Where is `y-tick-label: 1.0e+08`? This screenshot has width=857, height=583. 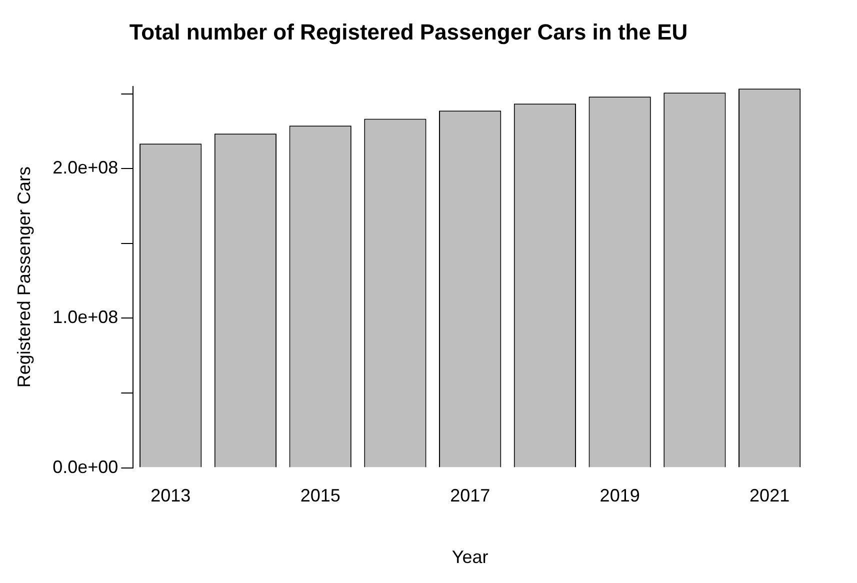
y-tick-label: 1.0e+08 is located at coordinates (85, 317).